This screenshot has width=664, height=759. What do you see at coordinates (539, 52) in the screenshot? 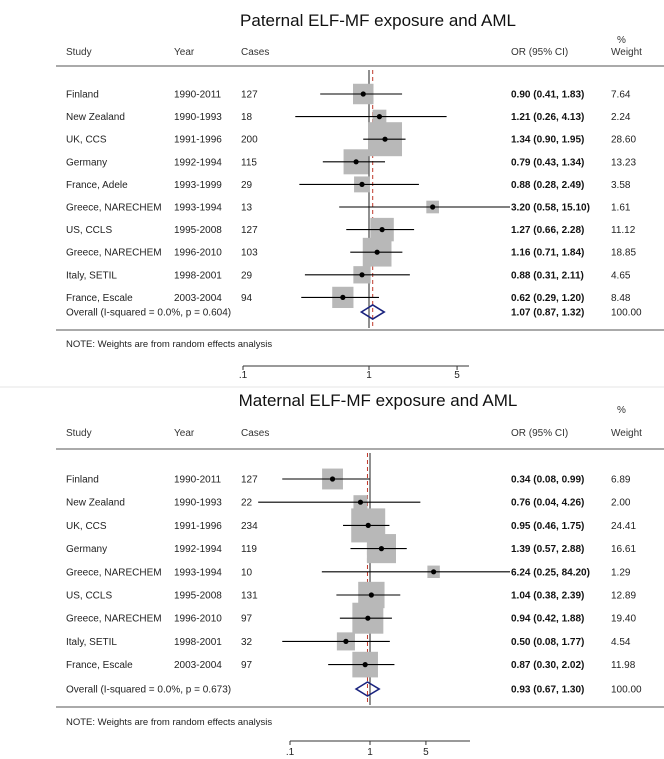
I see `or-column-header: OR (95% CI)` at bounding box center [539, 52].